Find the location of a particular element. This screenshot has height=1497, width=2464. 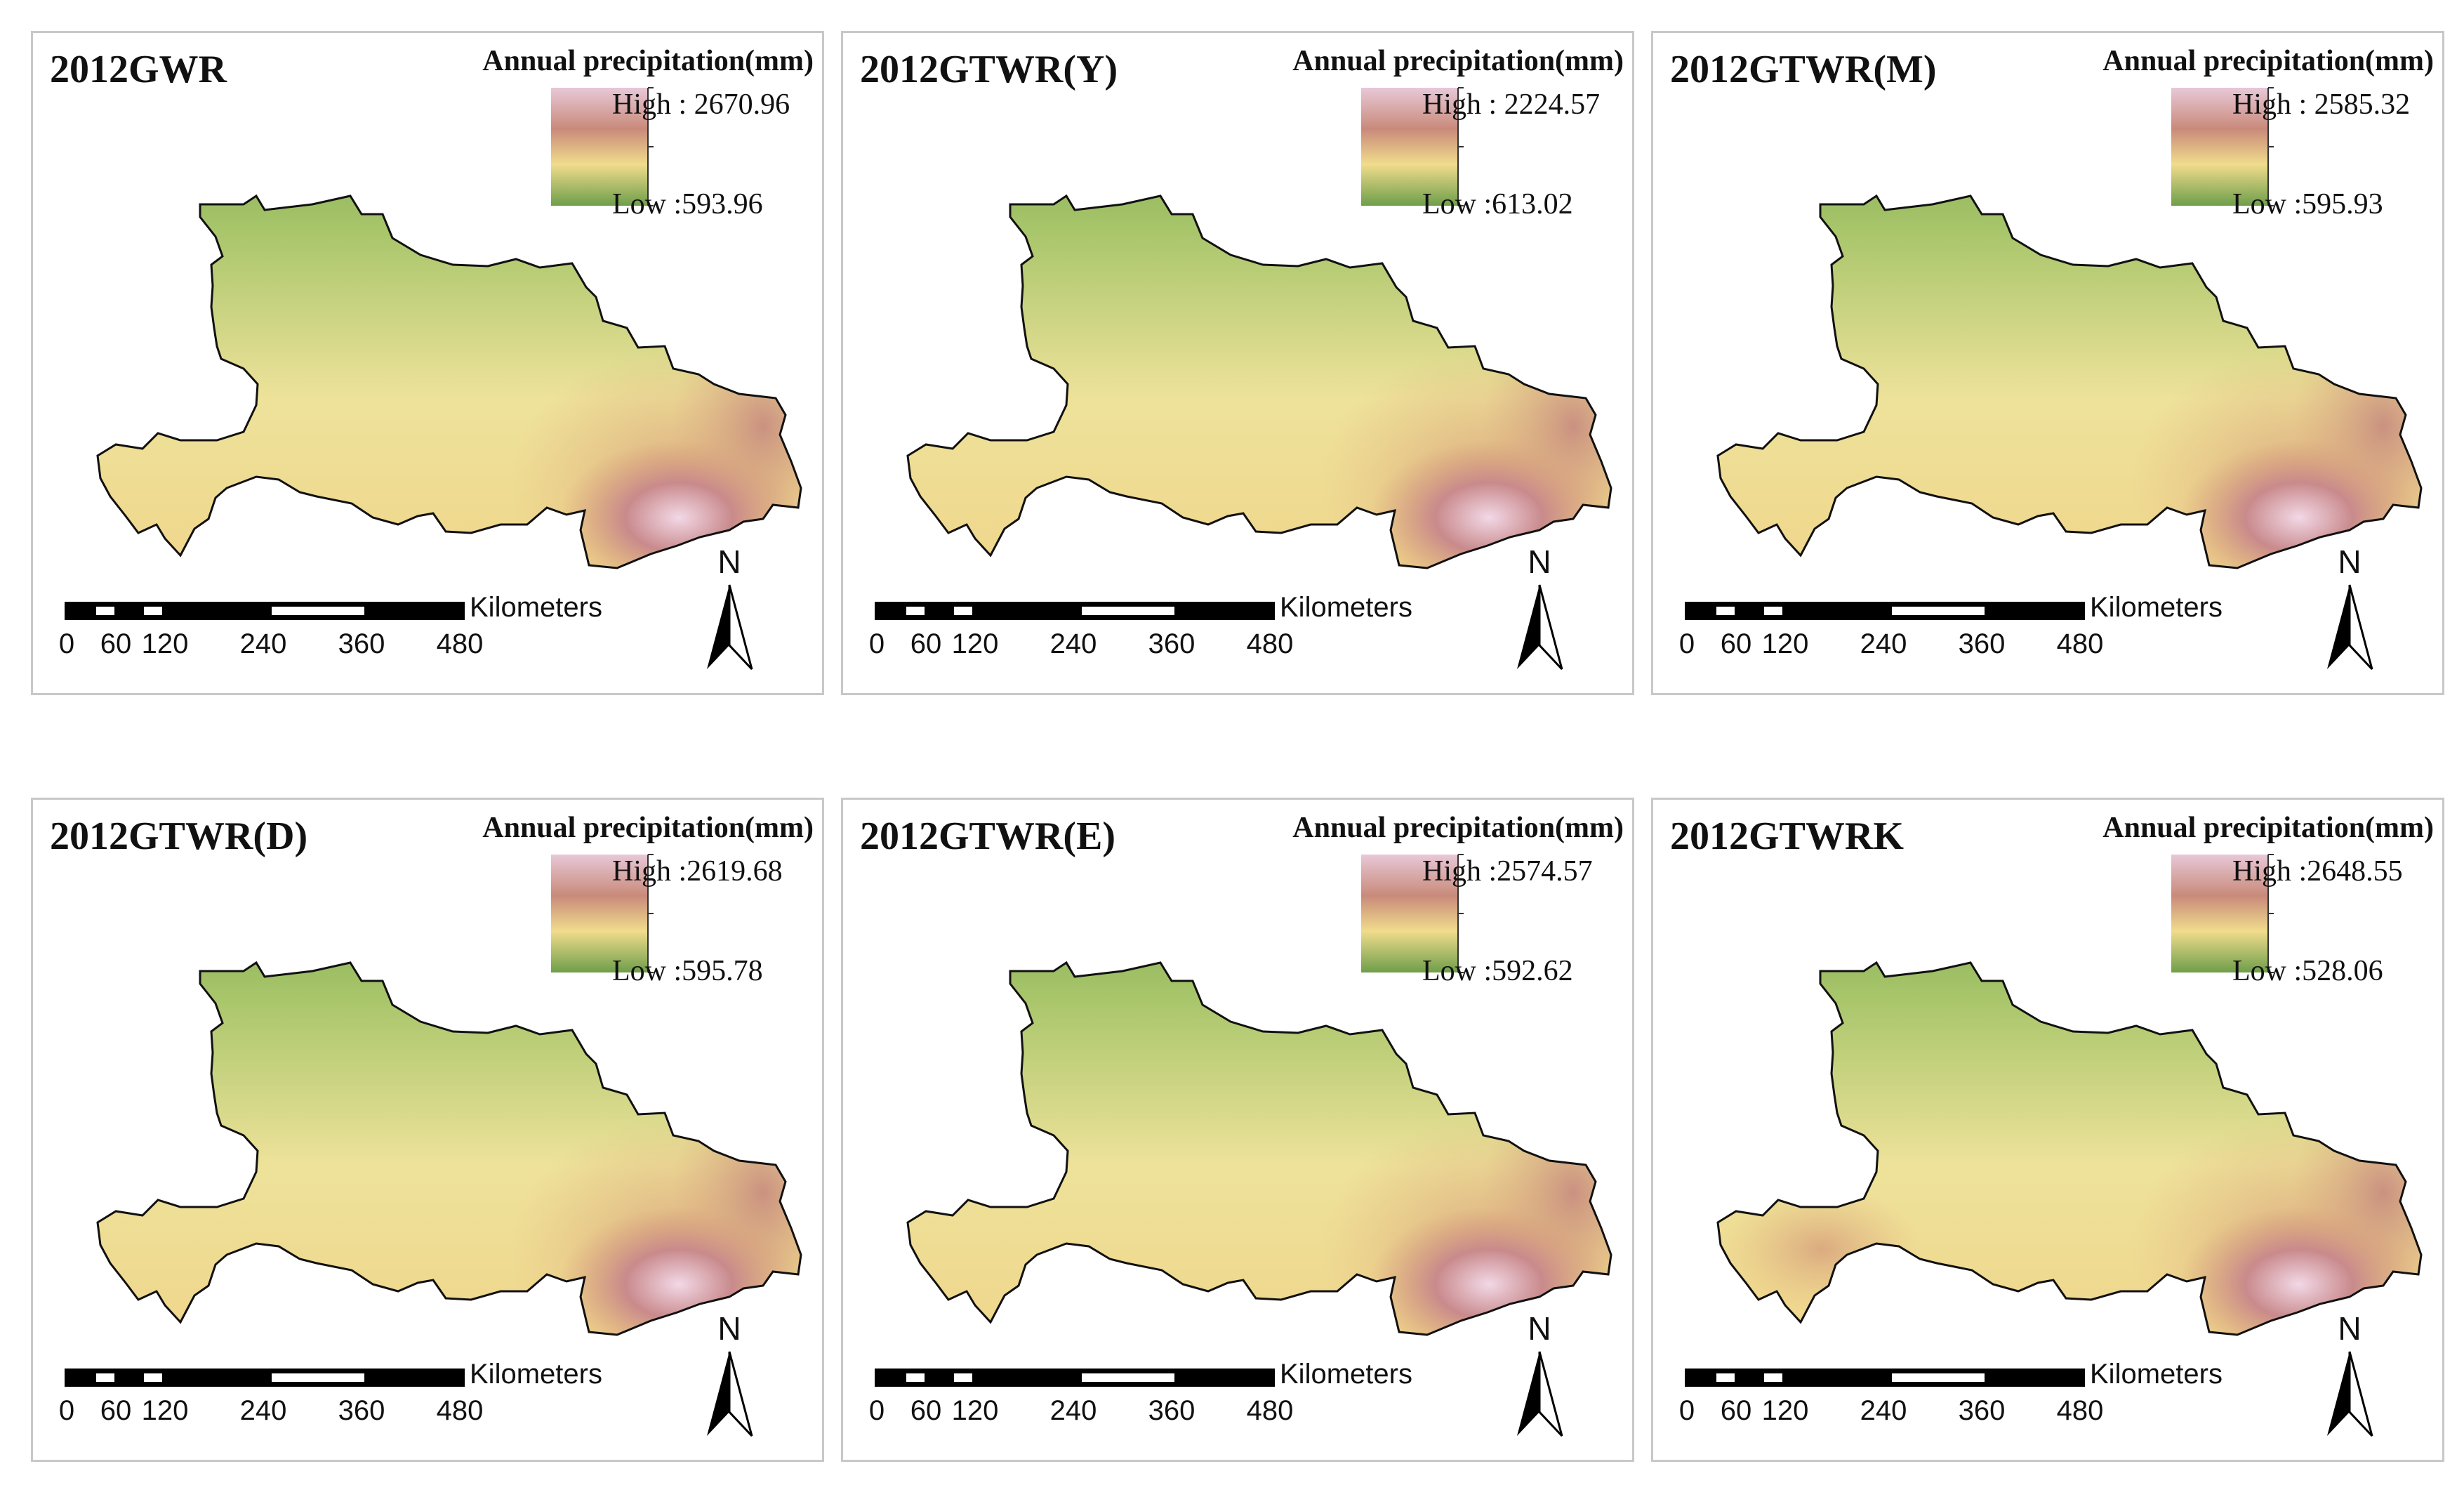

legend-low-value: Low :593.96 is located at coordinates (688, 204).